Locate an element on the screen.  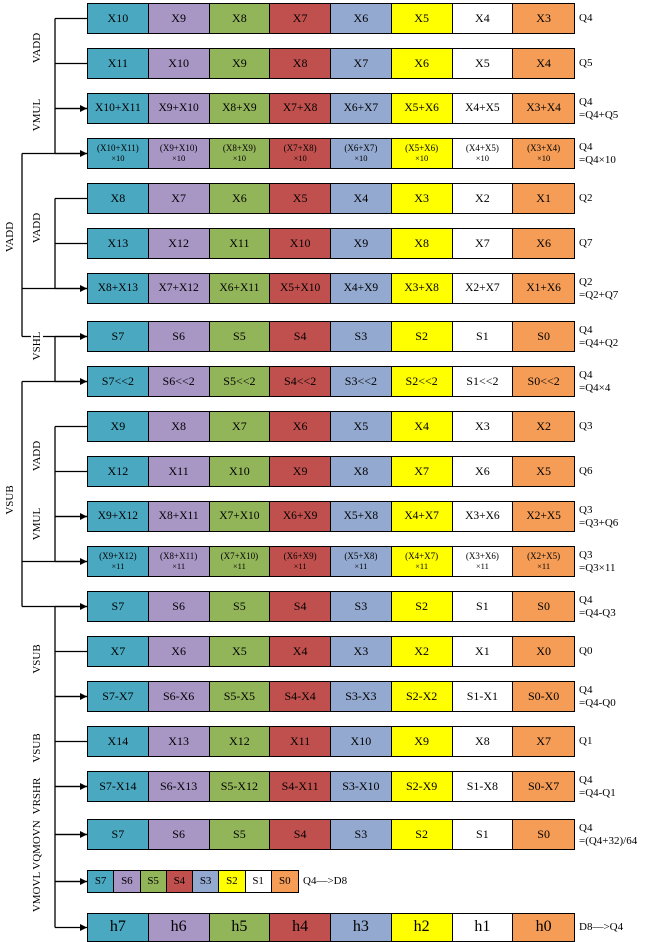
register-lane: X9+X12 is located at coordinates (118, 516).